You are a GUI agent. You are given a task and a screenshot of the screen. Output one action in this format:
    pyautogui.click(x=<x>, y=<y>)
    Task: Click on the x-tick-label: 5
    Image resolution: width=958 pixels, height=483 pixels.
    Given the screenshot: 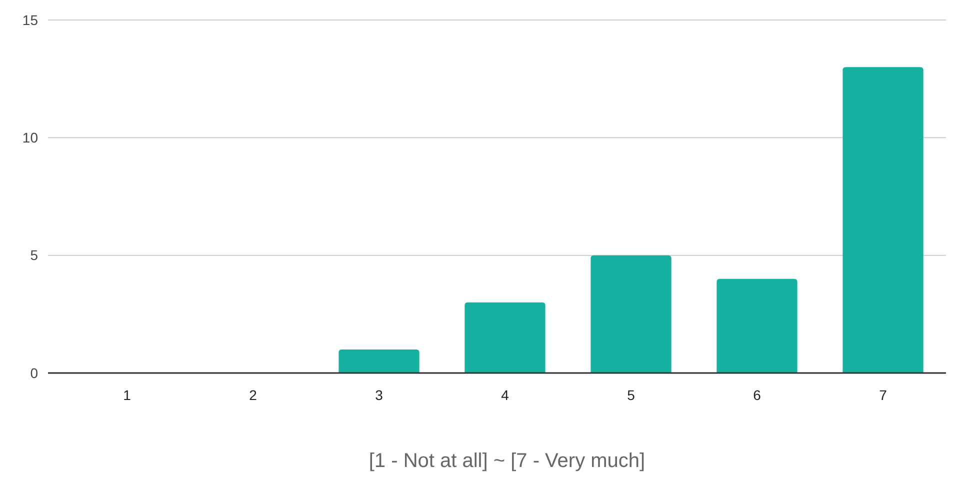 What is the action you would take?
    pyautogui.click(x=631, y=395)
    